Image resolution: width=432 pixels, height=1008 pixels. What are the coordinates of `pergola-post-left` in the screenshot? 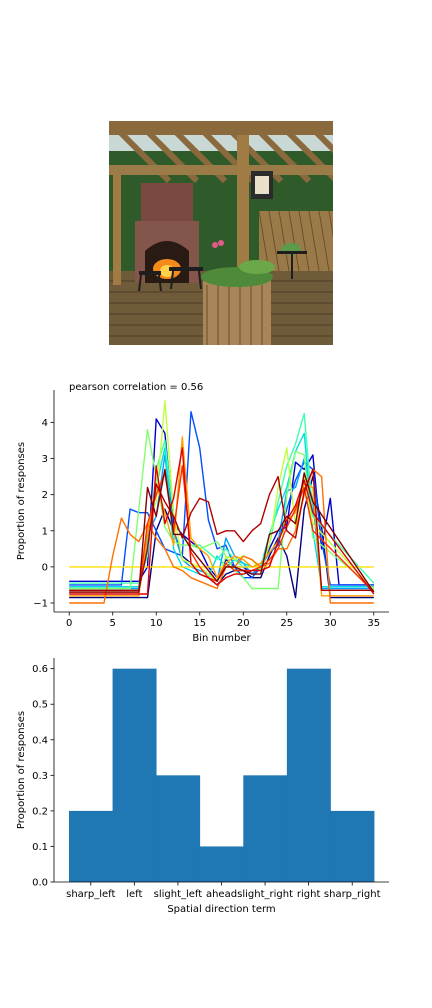 It's located at (117, 230).